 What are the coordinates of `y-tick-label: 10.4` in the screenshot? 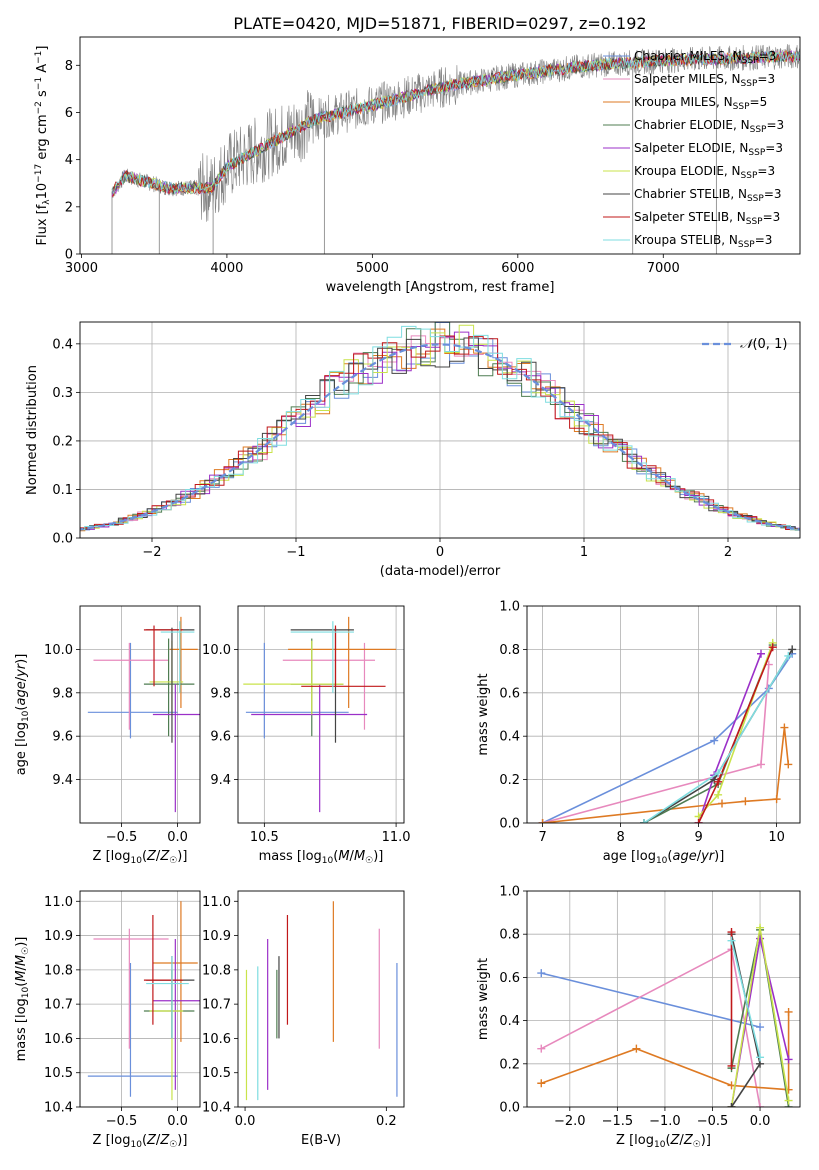 It's located at (58, 1108).